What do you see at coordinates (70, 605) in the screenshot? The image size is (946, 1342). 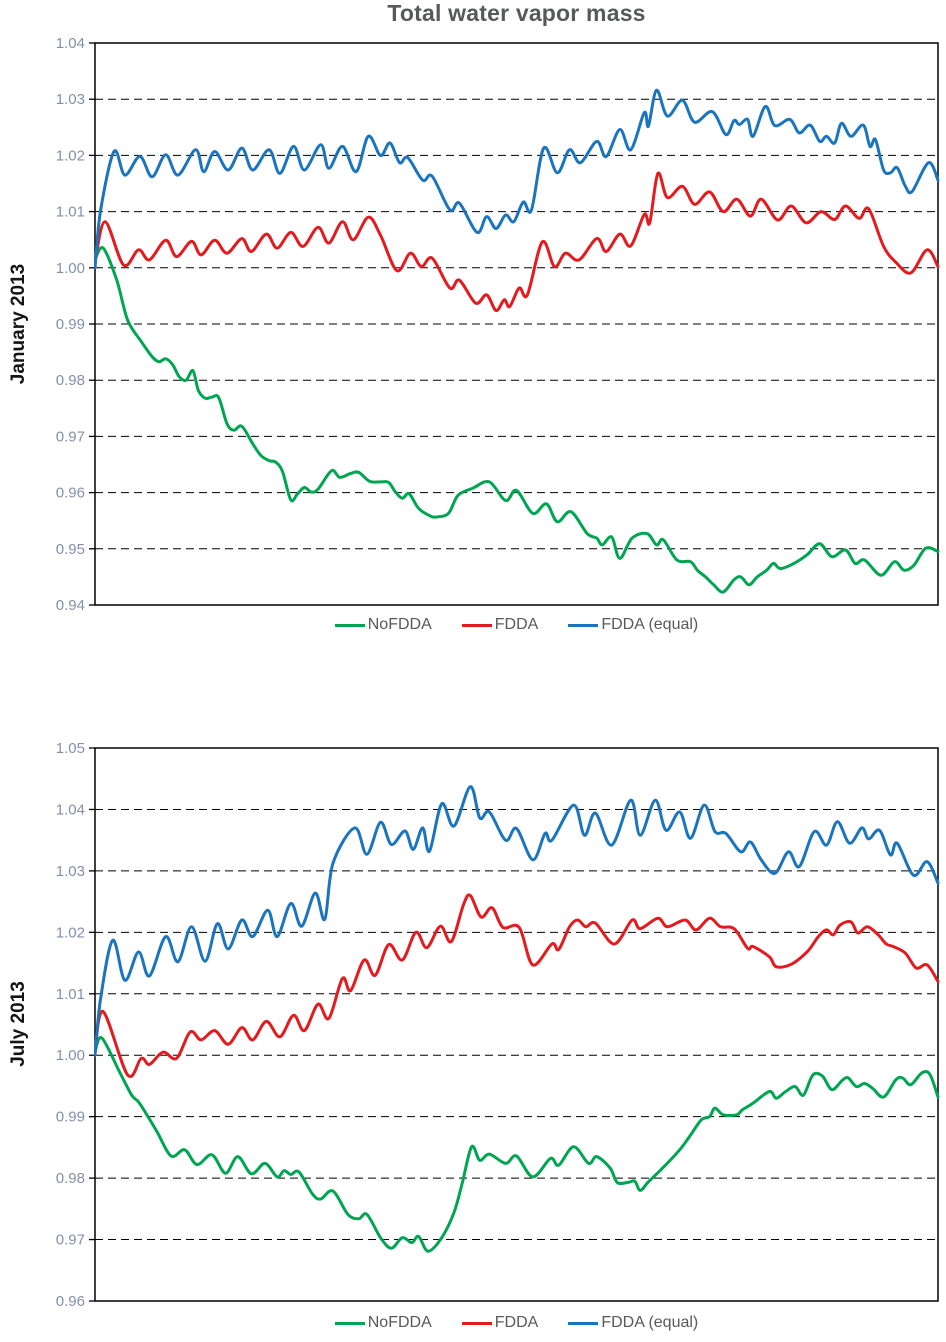 I see `svg-text: 0.94` at bounding box center [70, 605].